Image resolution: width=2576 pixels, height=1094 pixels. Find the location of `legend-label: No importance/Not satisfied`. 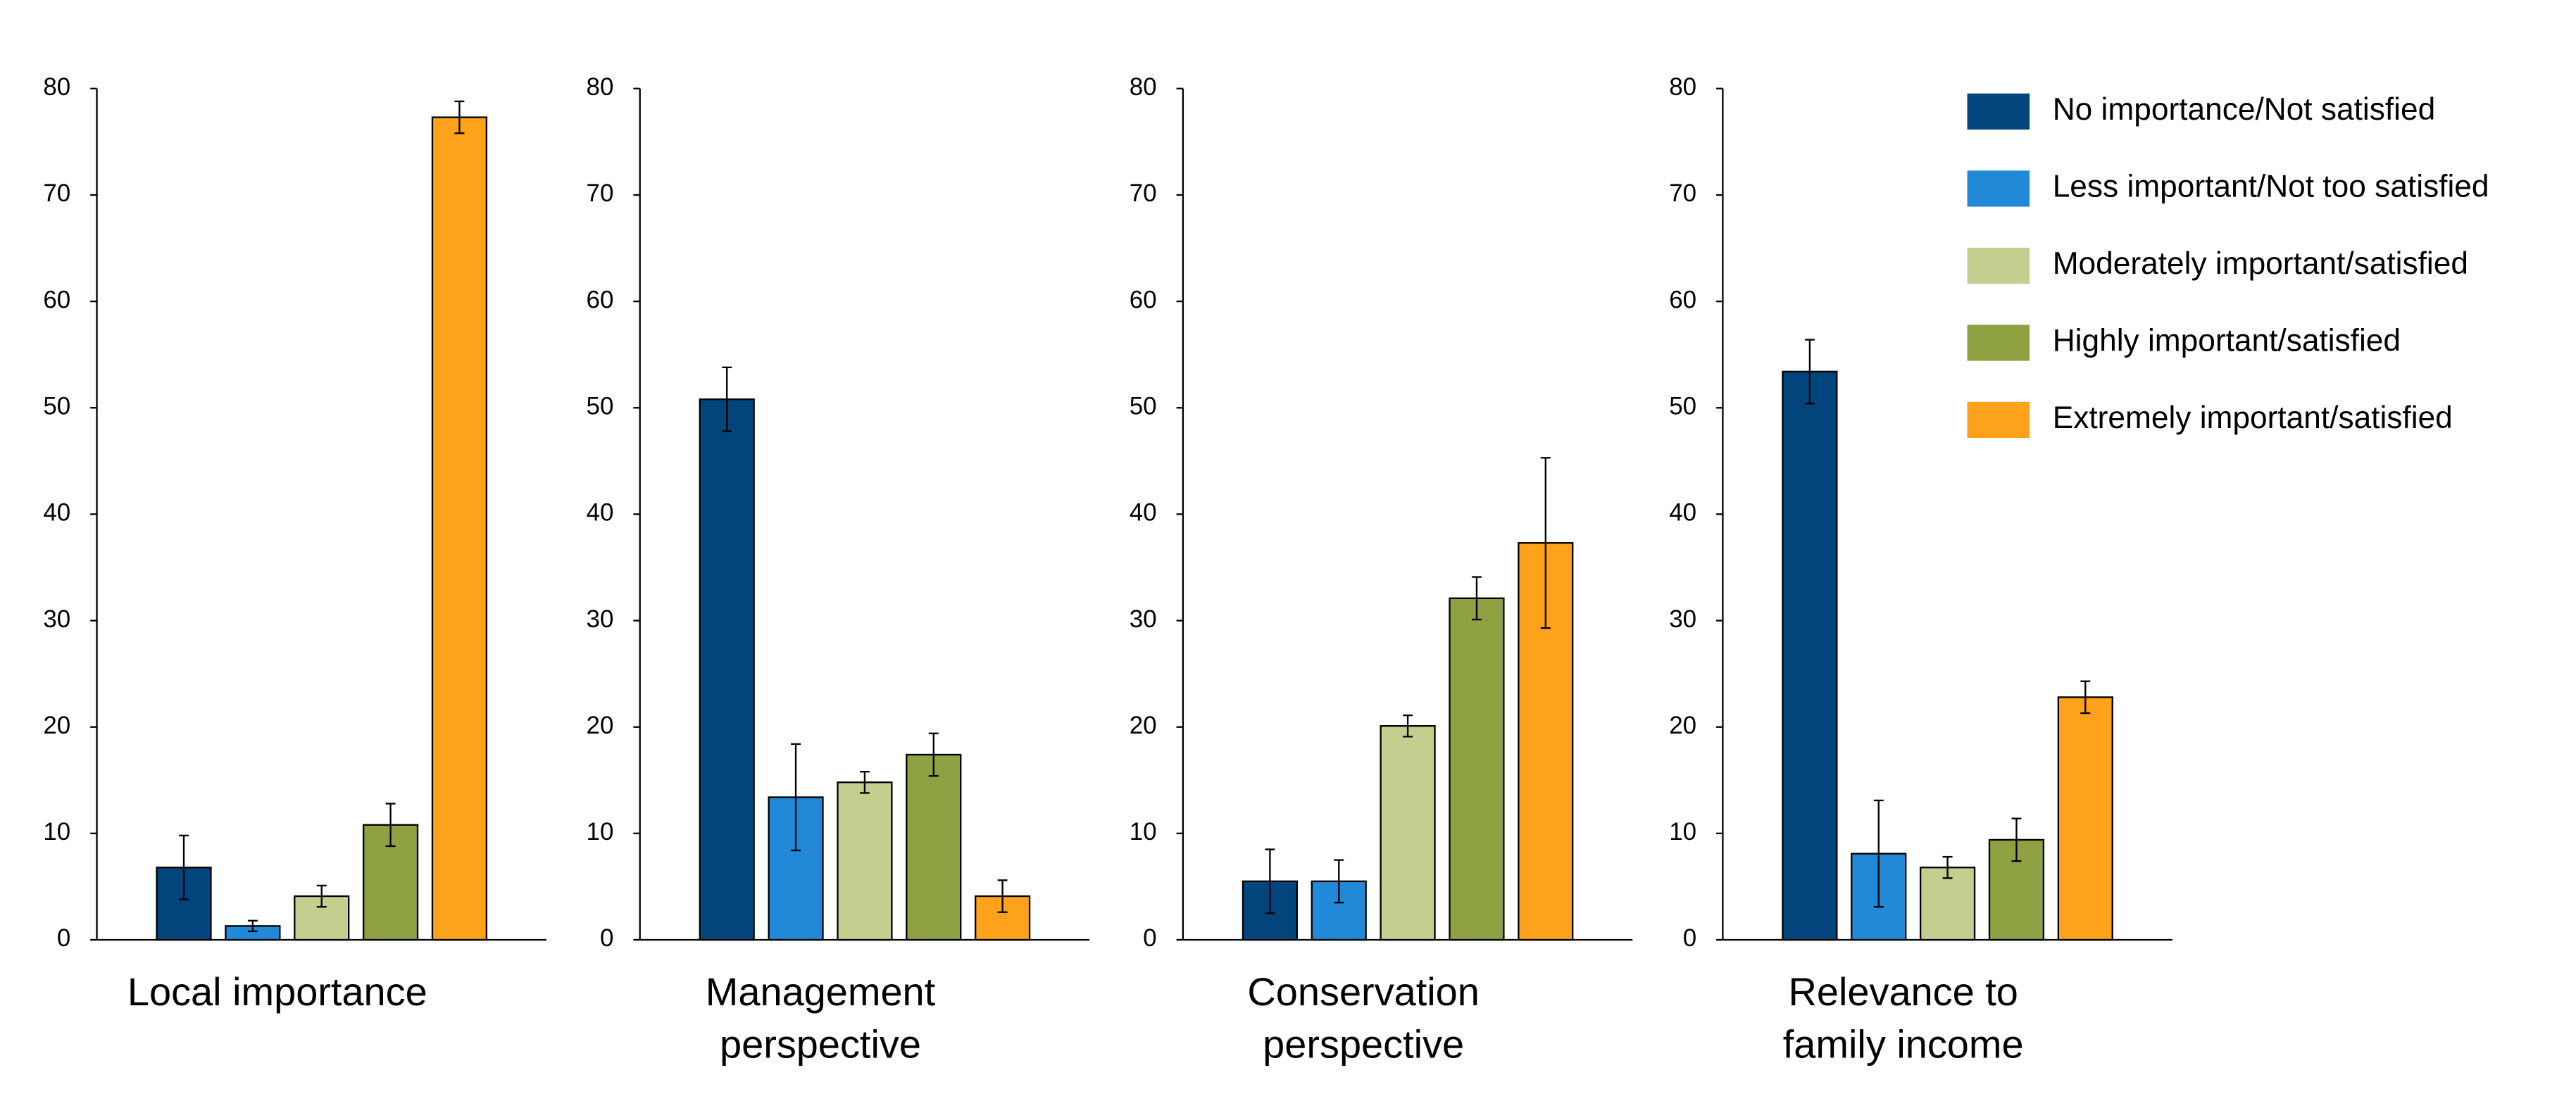

legend-label: No importance/Not satisfied is located at coordinates (2244, 109).